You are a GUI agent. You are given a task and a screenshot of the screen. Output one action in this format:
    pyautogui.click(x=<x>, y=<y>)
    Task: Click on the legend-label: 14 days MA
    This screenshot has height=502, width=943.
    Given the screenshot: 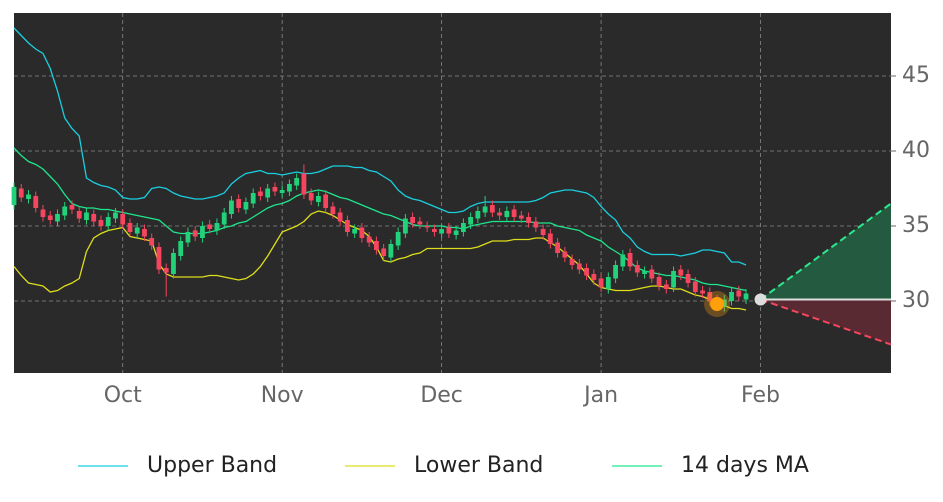 What is the action you would take?
    pyautogui.click(x=745, y=465)
    